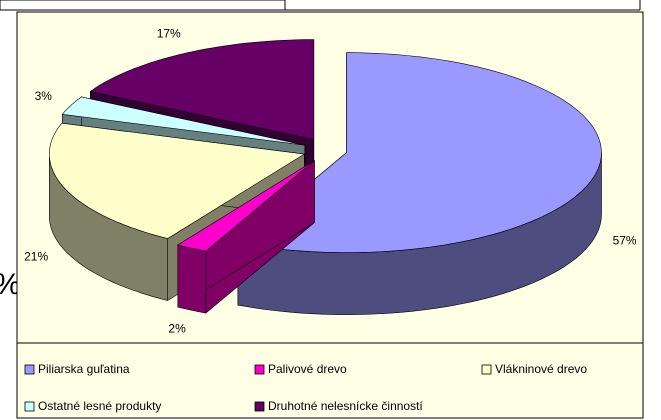  I want to click on data-label: 57%, so click(625, 240).